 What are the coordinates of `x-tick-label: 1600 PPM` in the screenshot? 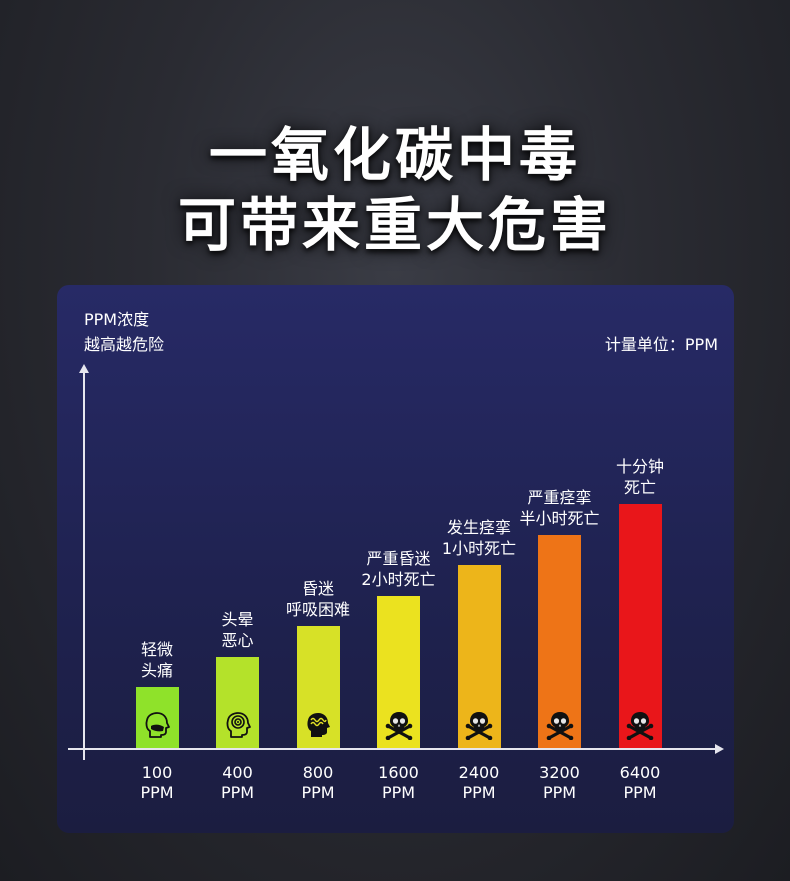 It's located at (399, 783).